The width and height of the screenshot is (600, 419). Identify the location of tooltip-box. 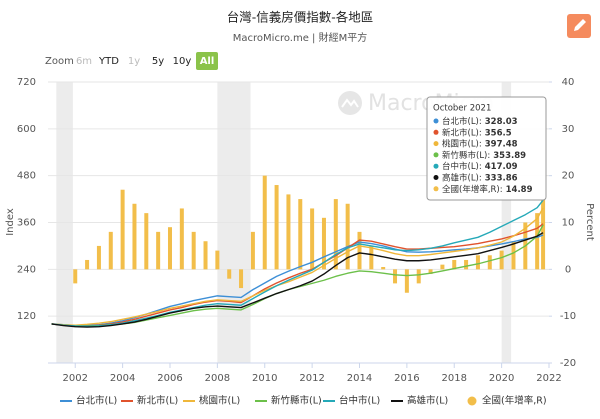
(486, 148).